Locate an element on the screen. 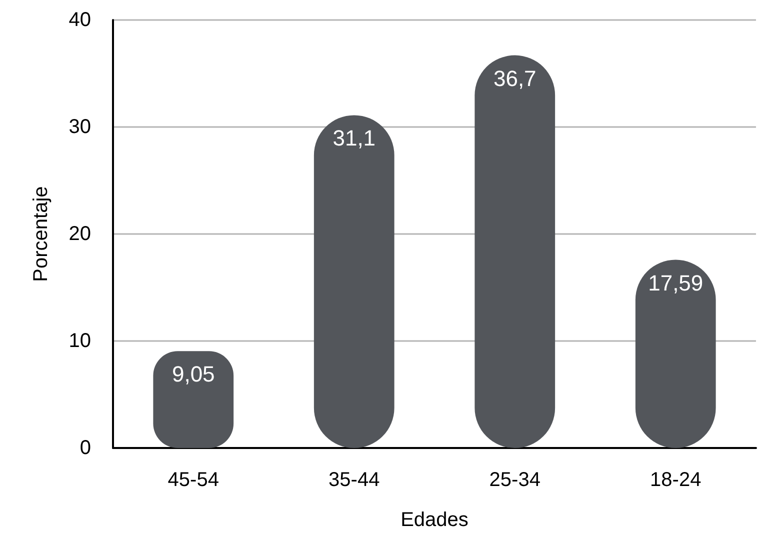 The image size is (758, 535). x-tick-label: 25-34 is located at coordinates (514, 480).